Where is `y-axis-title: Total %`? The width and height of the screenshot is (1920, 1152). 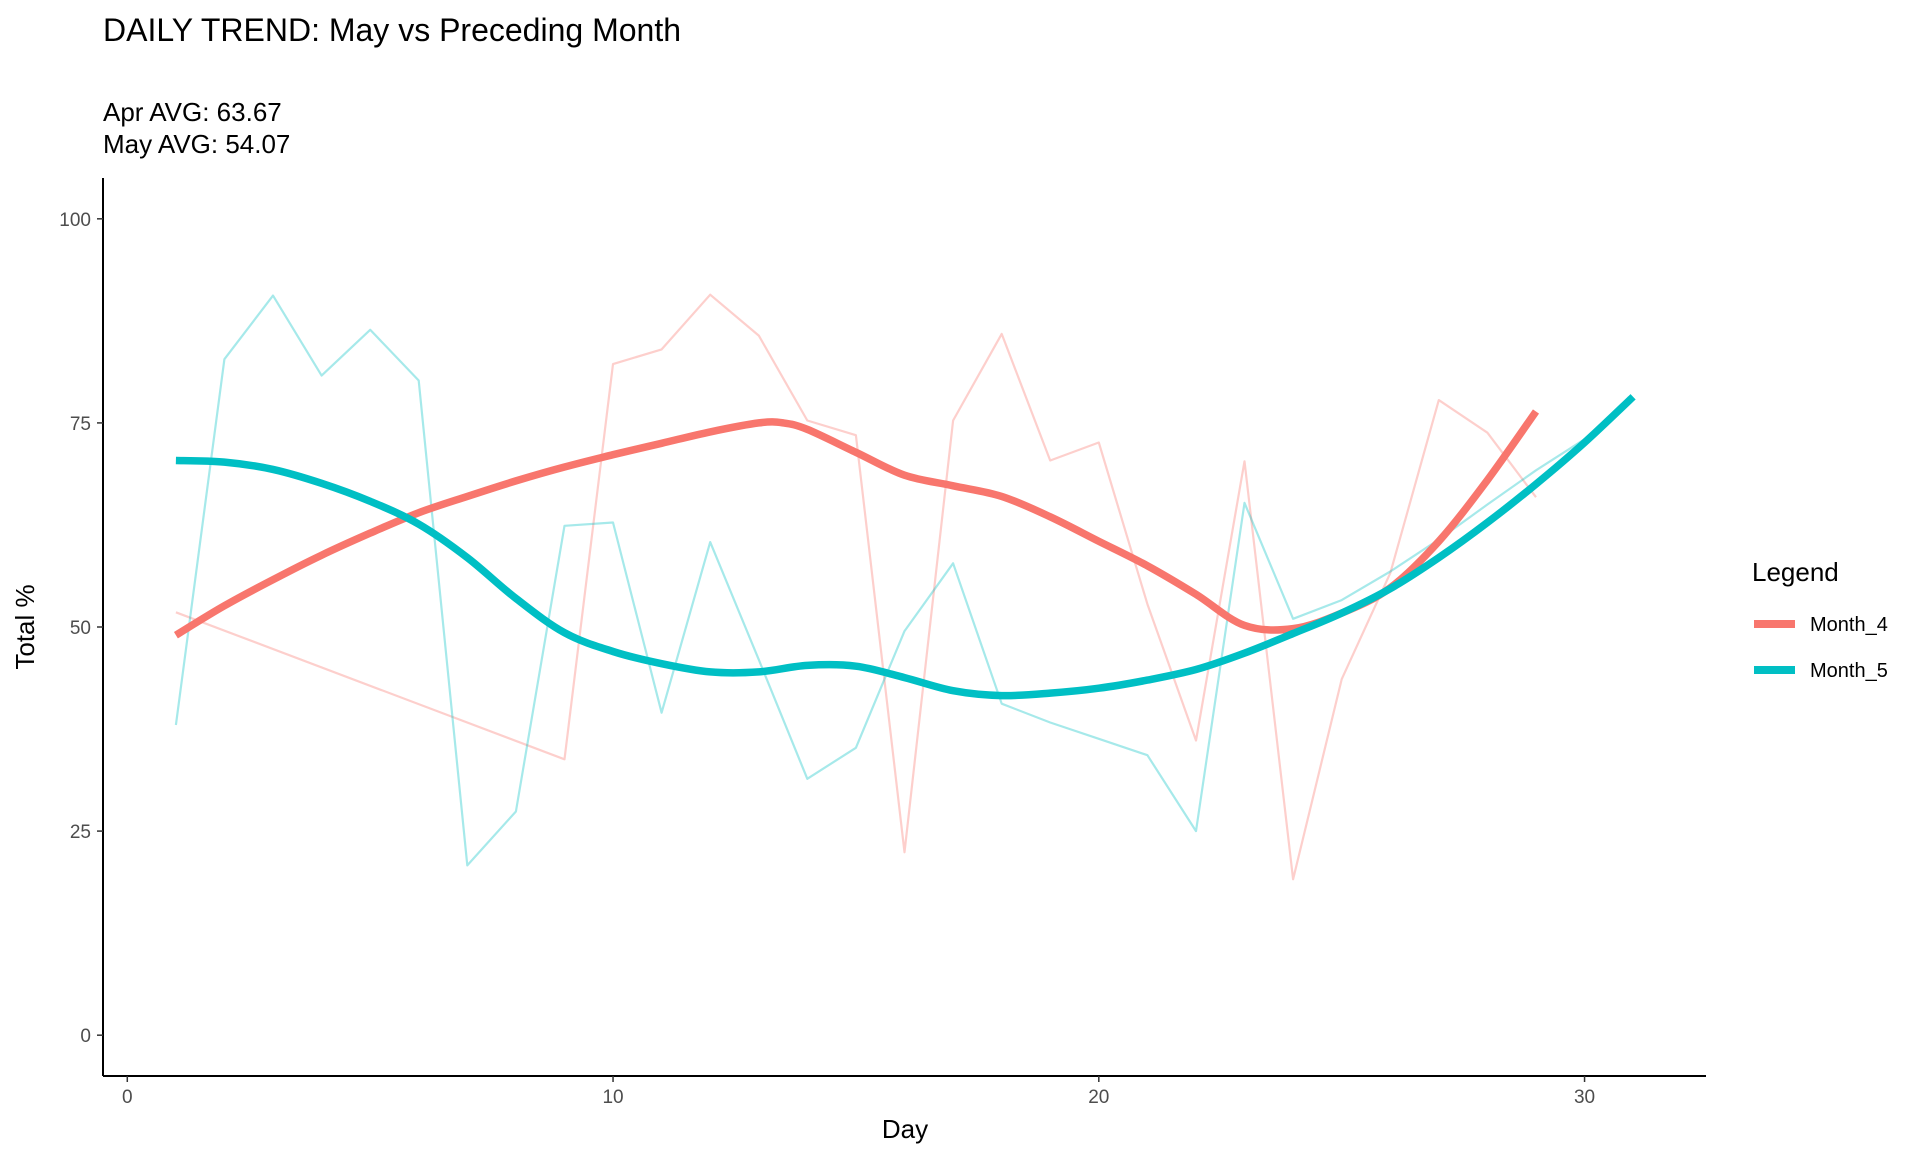
y-axis-title: Total % is located at coordinates (25, 626).